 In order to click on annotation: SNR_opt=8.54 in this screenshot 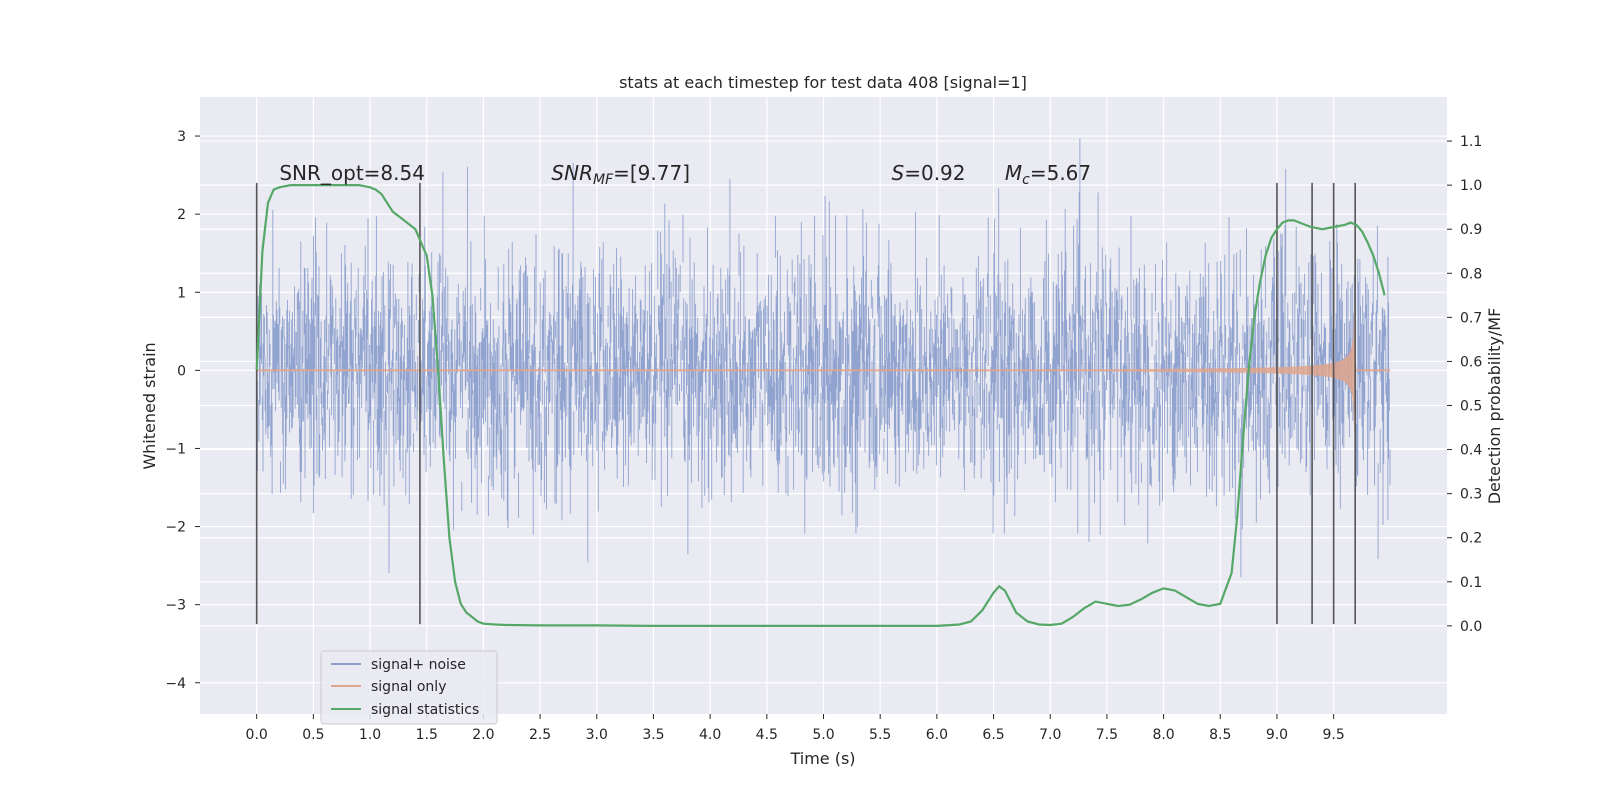, I will do `click(352, 173)`.